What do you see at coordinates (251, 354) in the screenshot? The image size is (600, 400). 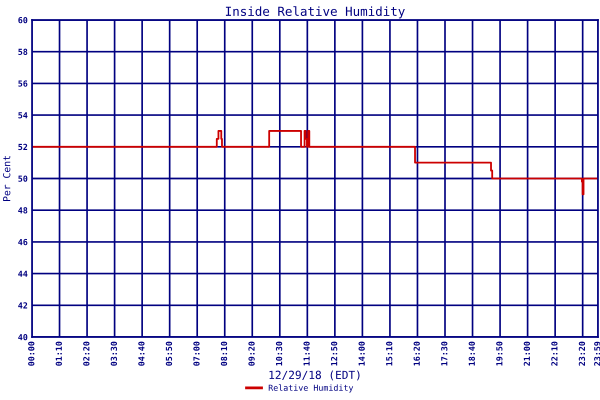 I see `x-tick-label: 09:20` at bounding box center [251, 354].